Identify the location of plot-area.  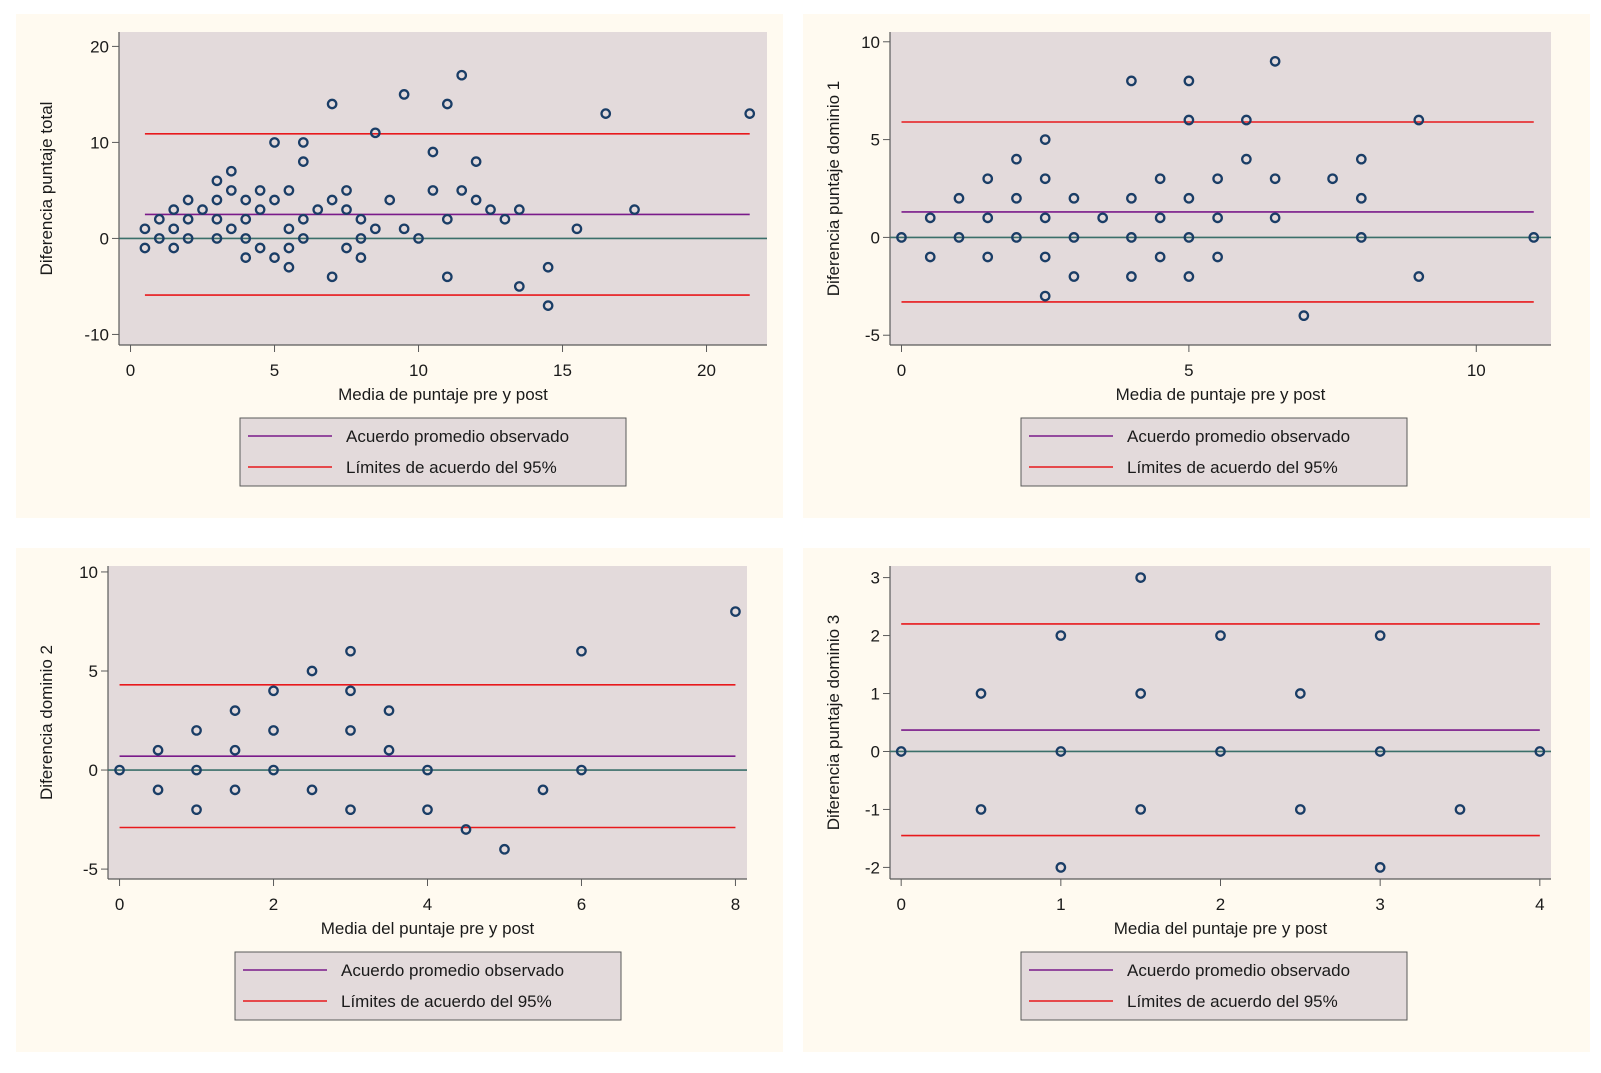
(443, 188).